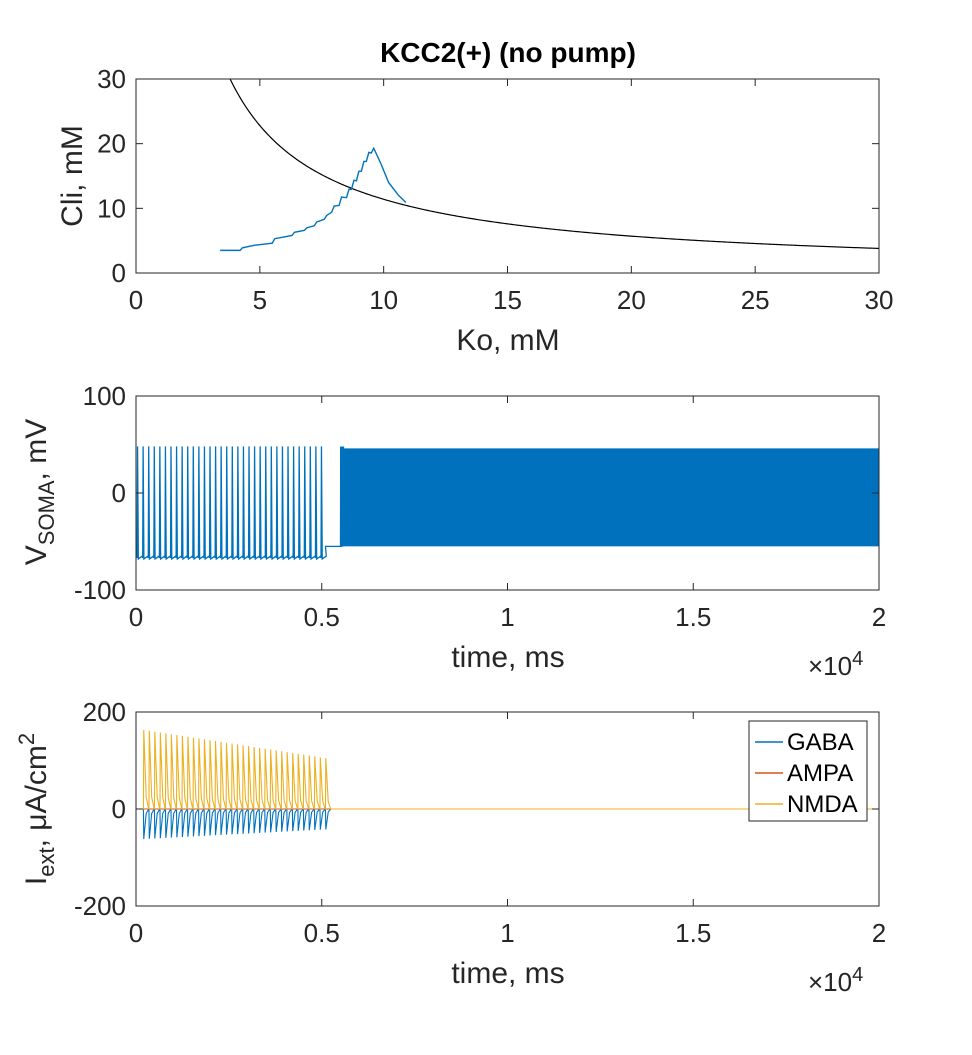  I want to click on trajectory-line, so click(313, 199).